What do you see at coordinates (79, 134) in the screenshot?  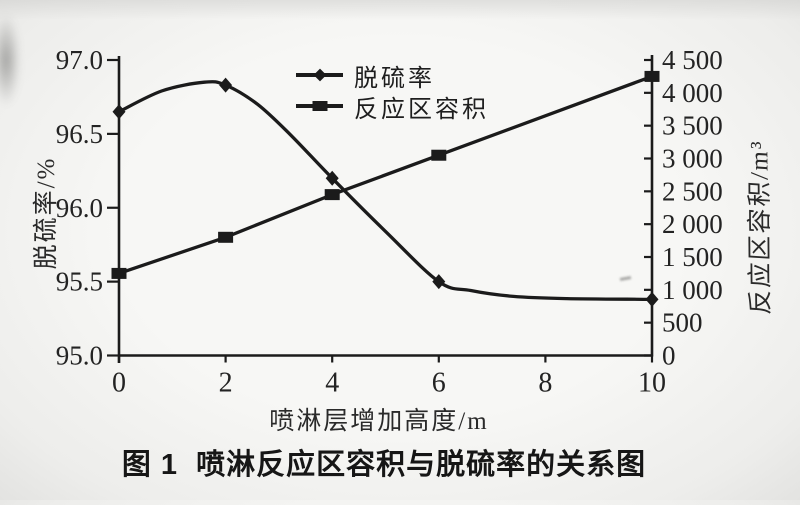 I see `left-axis-tick-label: 96.5` at bounding box center [79, 134].